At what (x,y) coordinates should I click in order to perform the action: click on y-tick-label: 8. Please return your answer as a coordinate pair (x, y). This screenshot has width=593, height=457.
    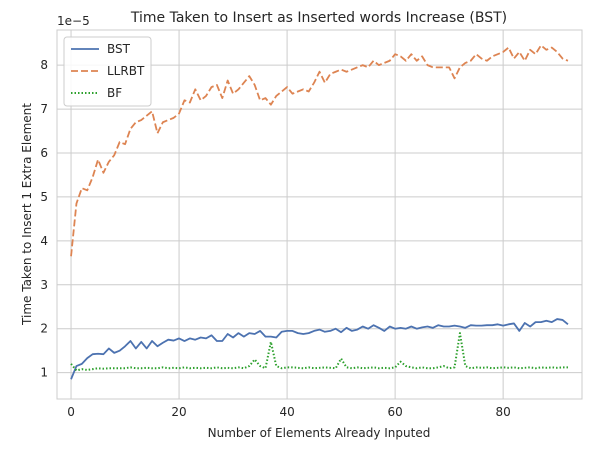
    Looking at the image, I should click on (44, 65).